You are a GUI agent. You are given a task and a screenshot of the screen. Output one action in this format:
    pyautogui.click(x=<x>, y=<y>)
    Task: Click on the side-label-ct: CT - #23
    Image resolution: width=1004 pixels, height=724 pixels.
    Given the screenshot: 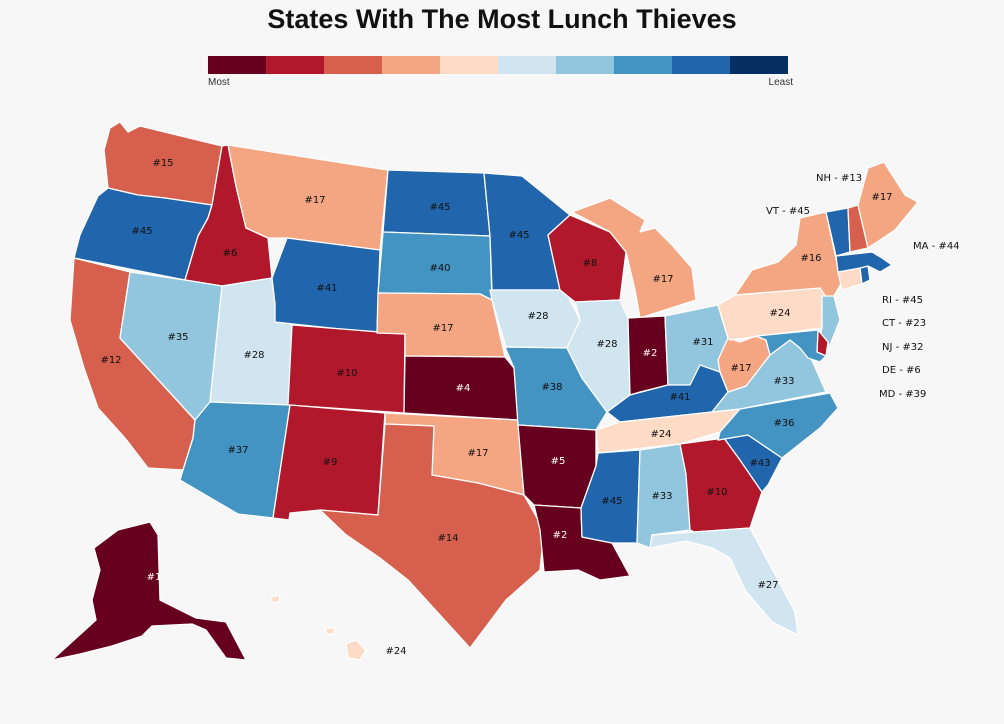 What is the action you would take?
    pyautogui.click(x=904, y=323)
    